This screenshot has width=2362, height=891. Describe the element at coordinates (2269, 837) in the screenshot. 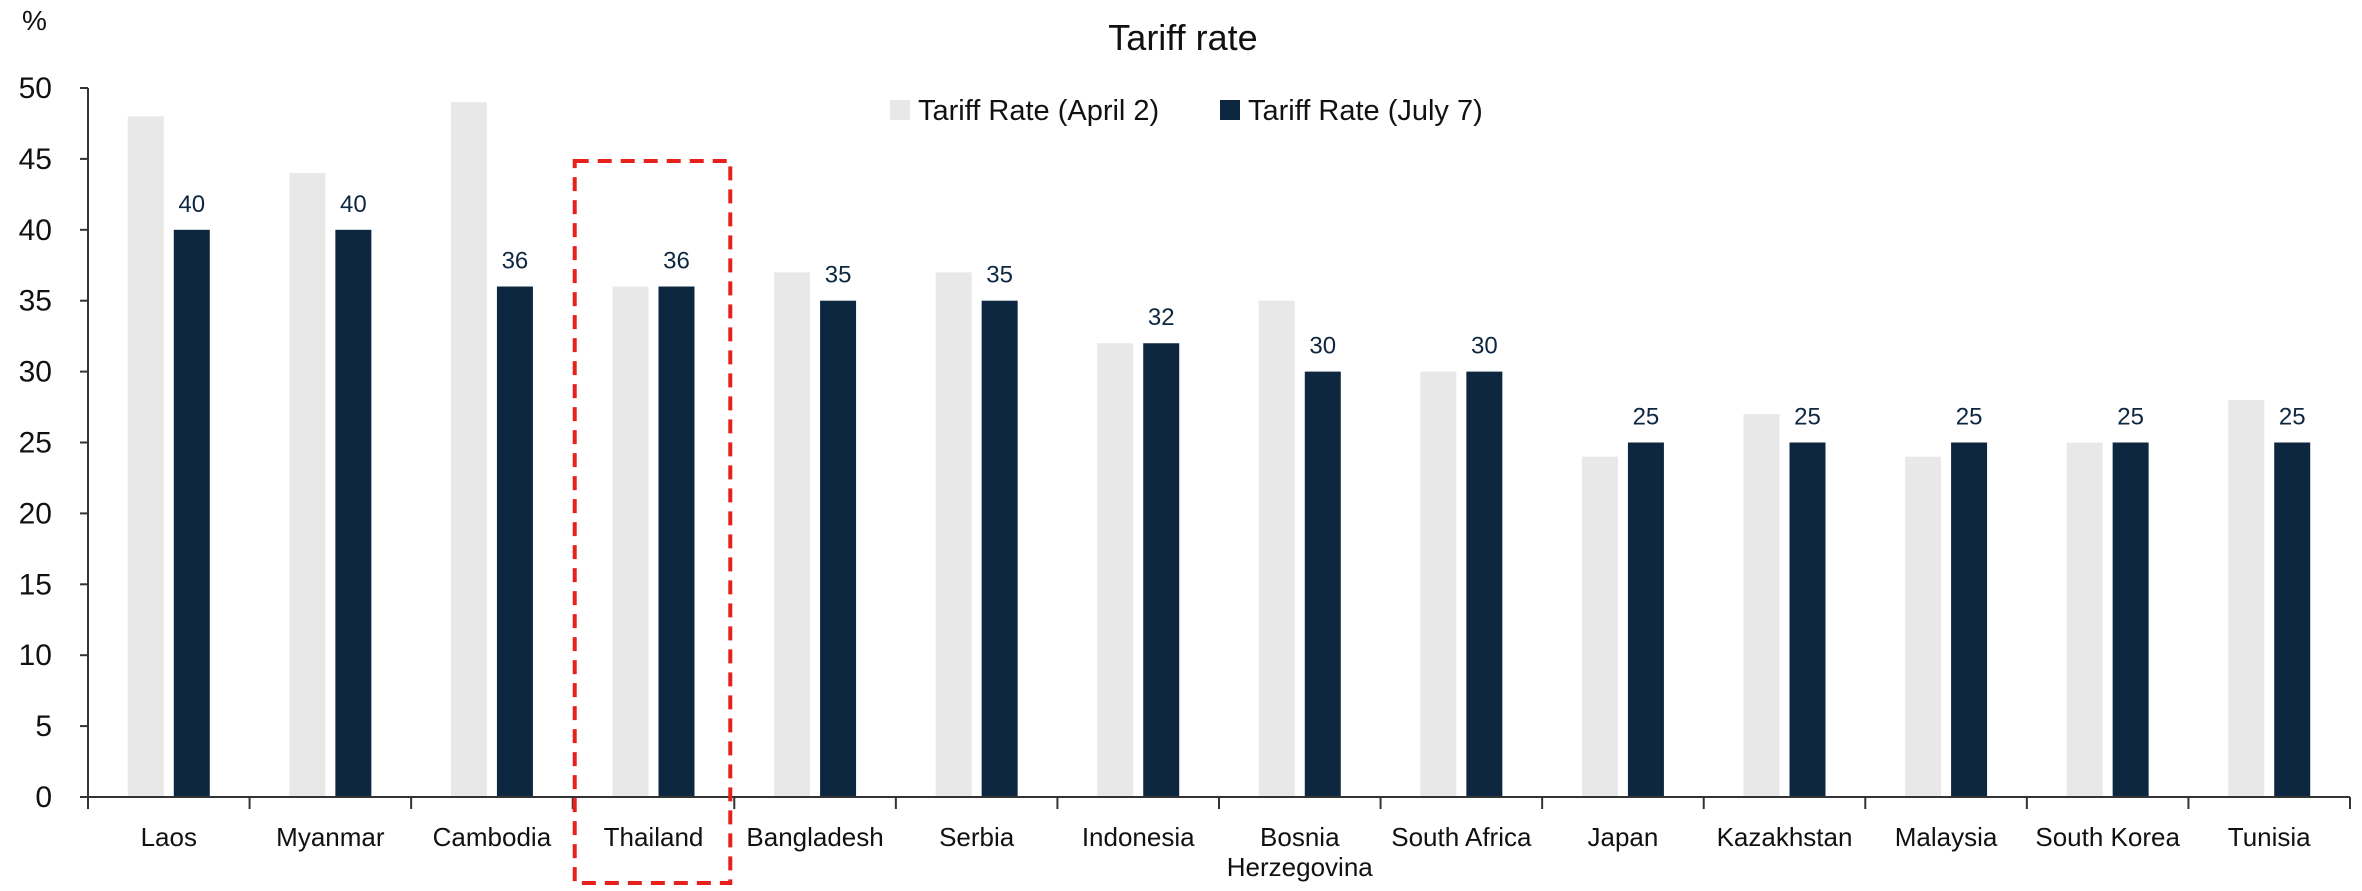

I see `x-category-label: Tunisia` at that location.